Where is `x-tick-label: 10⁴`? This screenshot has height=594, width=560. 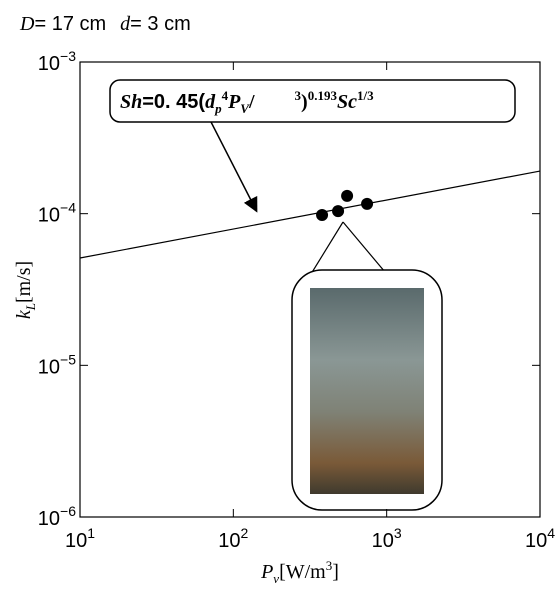
x-tick-label: 10⁴ is located at coordinates (540, 538).